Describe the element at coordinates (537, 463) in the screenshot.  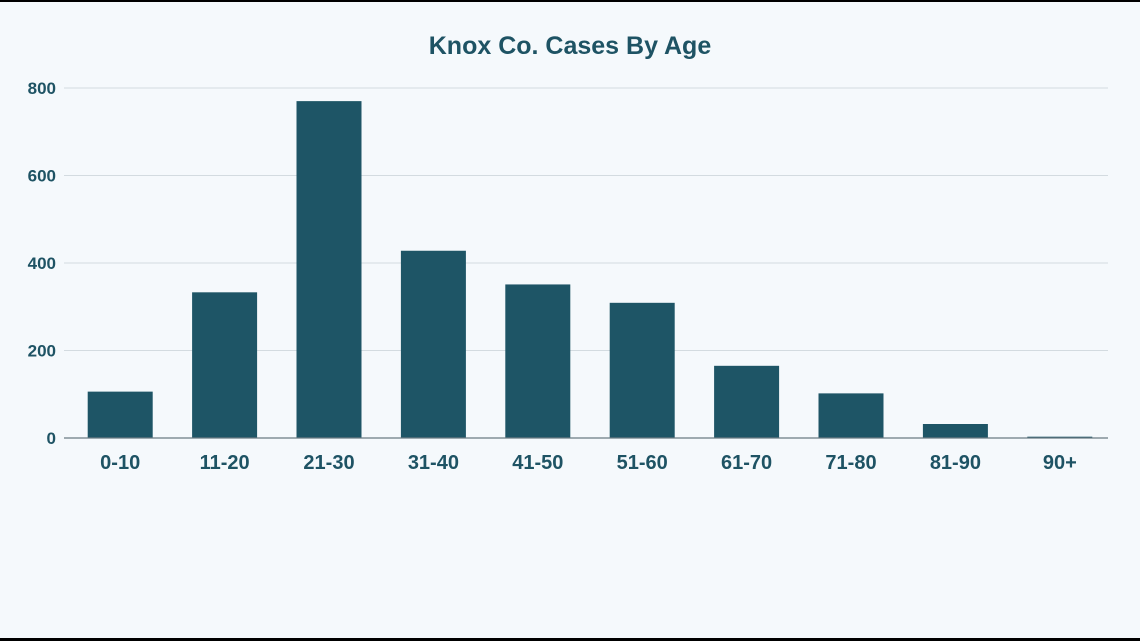
I see `x-tick-label: 41-50` at that location.